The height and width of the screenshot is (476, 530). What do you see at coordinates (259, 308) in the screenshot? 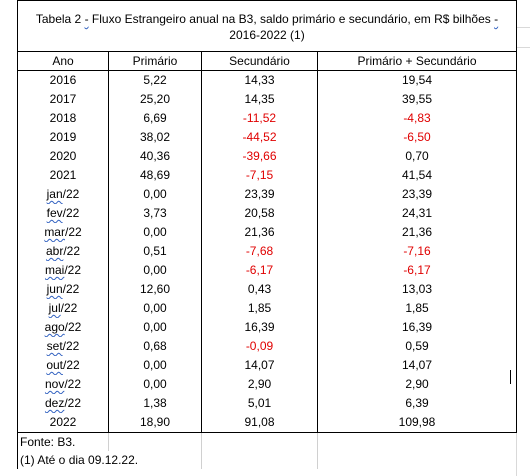
I see `cell-secondary: 1,85` at bounding box center [259, 308].